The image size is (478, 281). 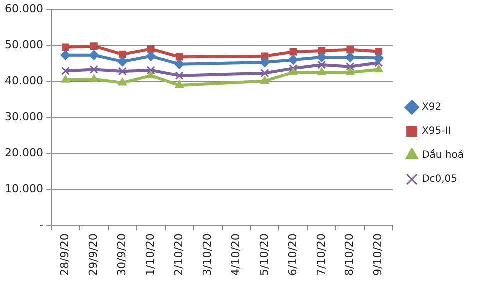 I want to click on y-tick-label: 60.000, so click(x=24, y=9).